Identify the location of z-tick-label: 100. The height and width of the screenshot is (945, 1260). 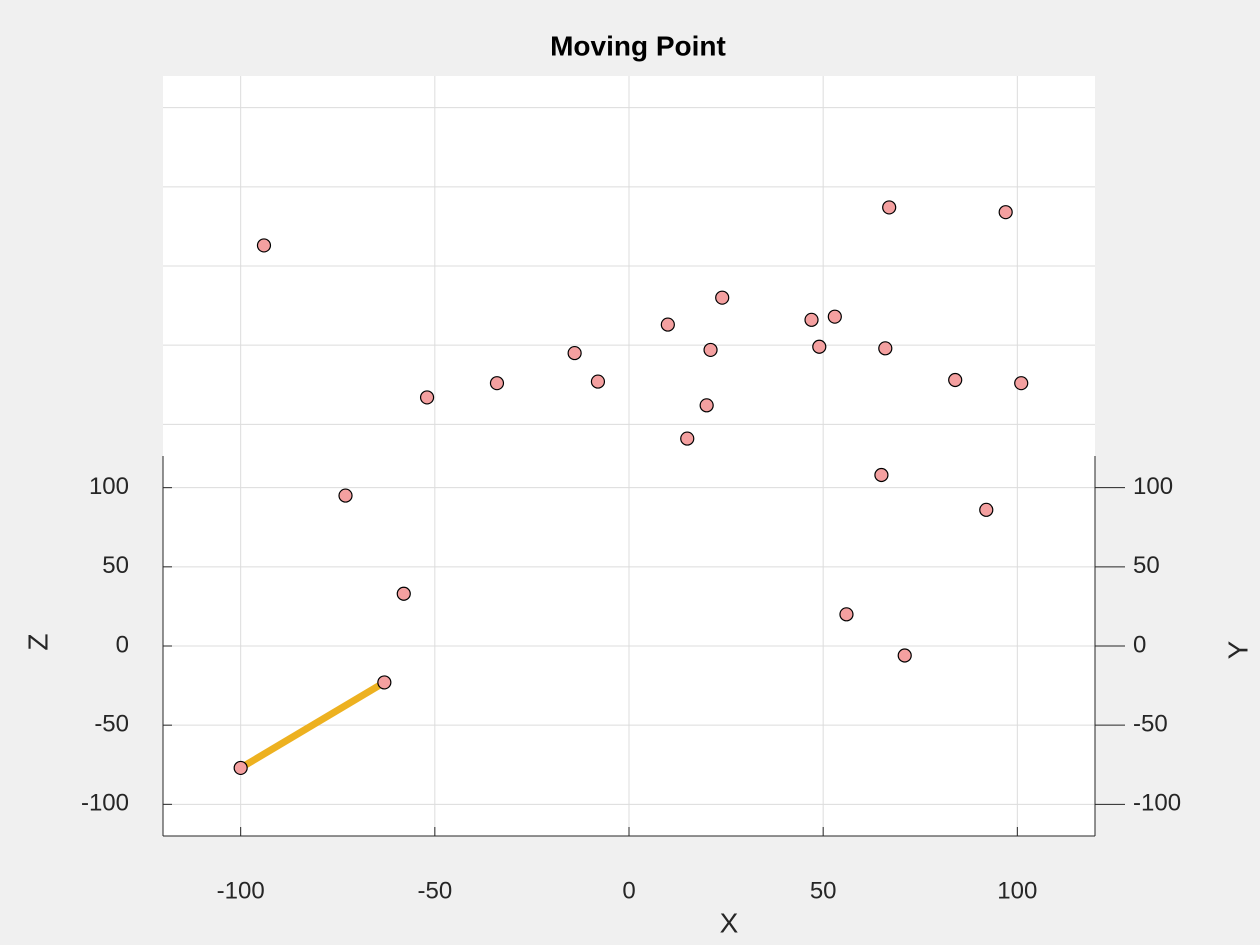
(109, 486).